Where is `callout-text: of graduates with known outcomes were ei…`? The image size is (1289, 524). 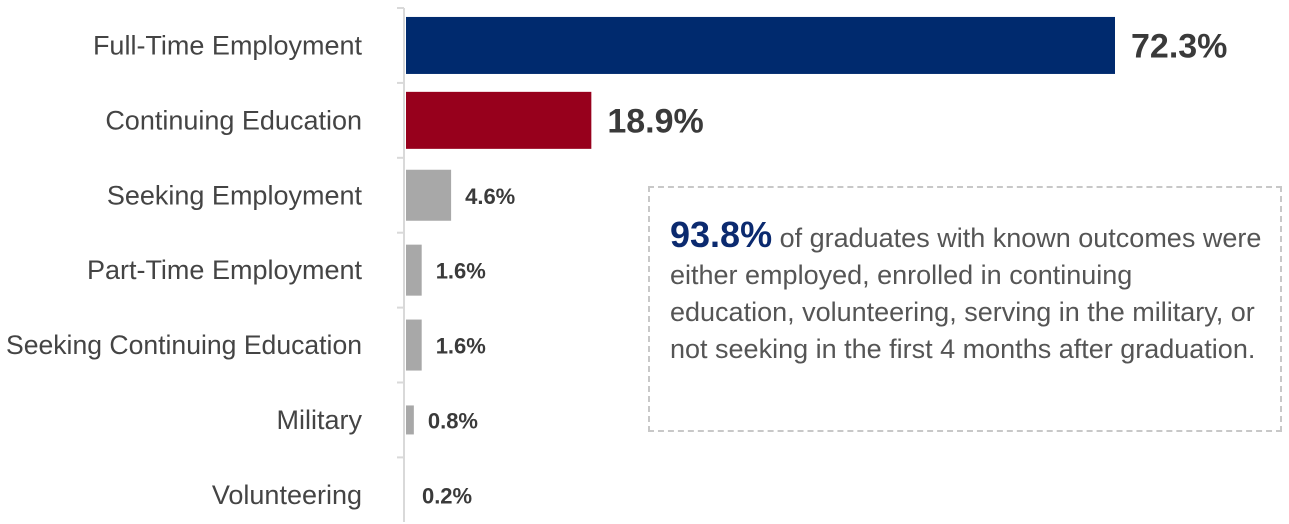
callout-text: of graduates with known outcomes were ei… is located at coordinates (966, 293).